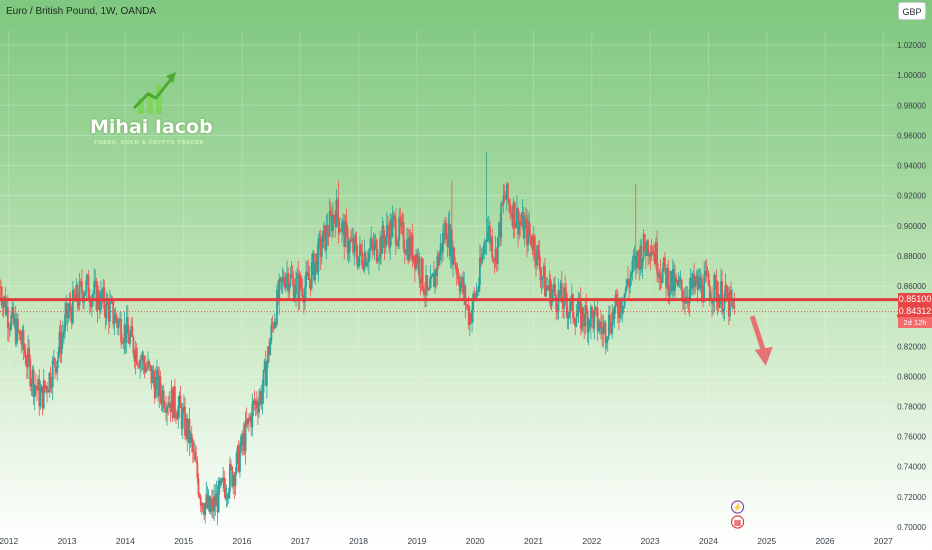  Describe the element at coordinates (912, 11) in the screenshot. I see `currency-button: GBP` at that location.